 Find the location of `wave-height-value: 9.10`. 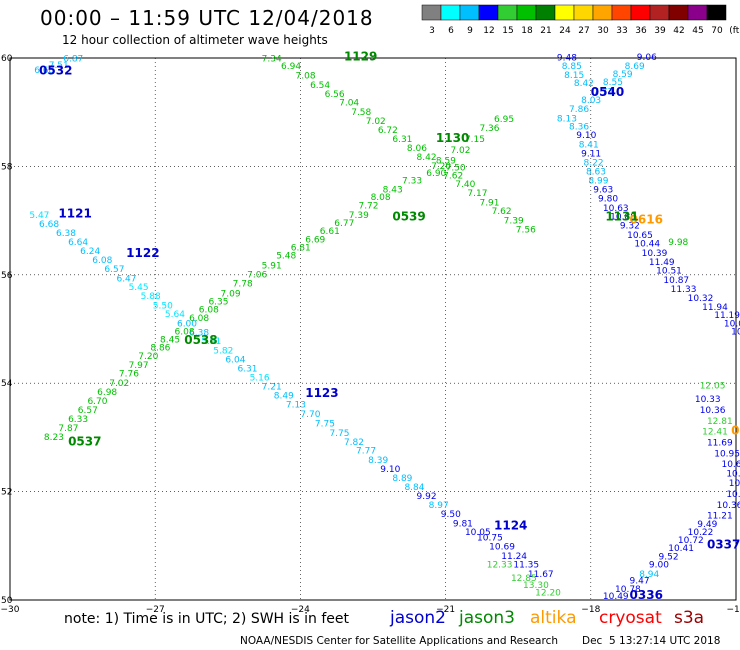

wave-height-value: 9.10 is located at coordinates (390, 470).